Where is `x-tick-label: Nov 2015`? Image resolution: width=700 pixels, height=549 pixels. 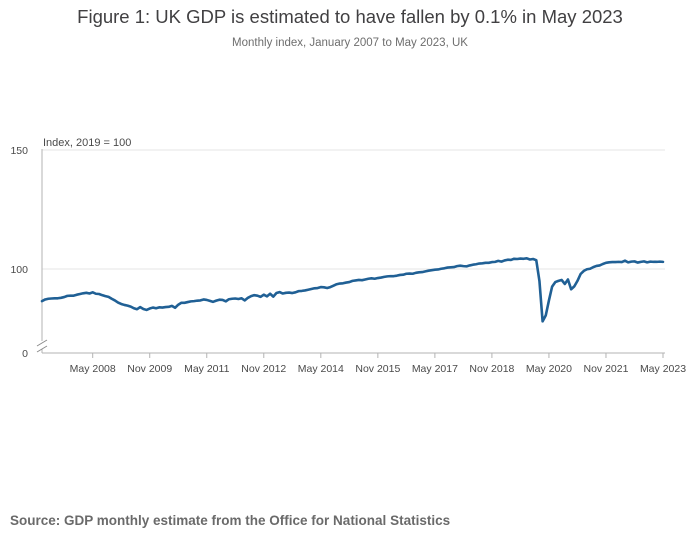 x-tick-label: Nov 2015 is located at coordinates (377, 369).